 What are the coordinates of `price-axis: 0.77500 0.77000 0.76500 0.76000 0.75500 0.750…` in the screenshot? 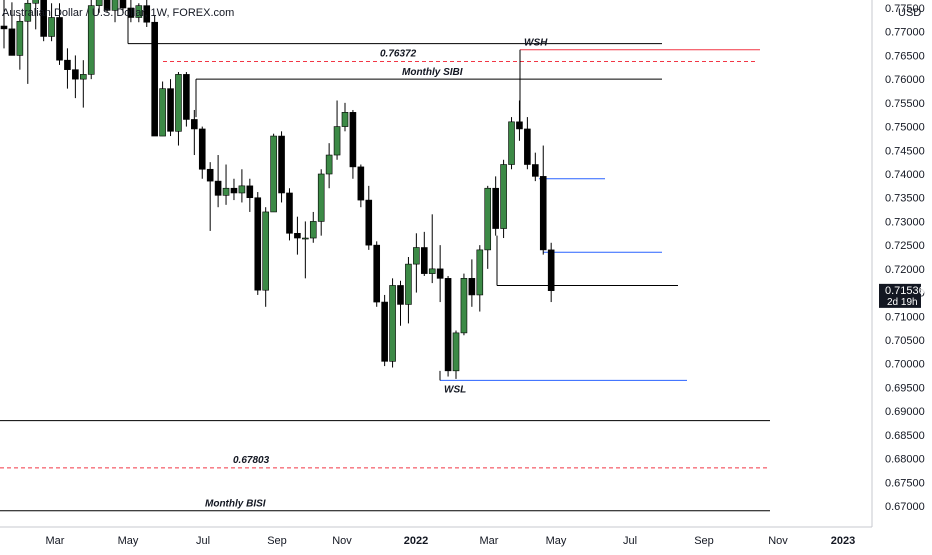 It's located at (905, 258).